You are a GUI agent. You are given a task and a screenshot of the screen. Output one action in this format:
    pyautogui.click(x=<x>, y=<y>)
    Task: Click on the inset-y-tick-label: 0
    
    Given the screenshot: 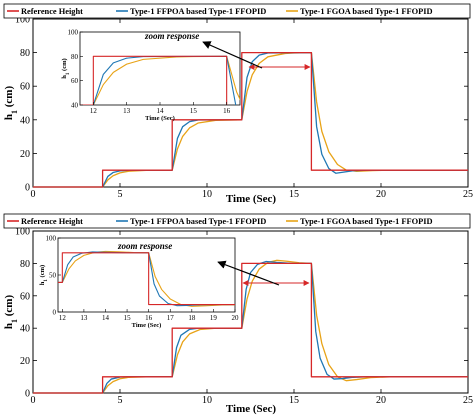 What is the action you would take?
    pyautogui.click(x=55, y=313)
    